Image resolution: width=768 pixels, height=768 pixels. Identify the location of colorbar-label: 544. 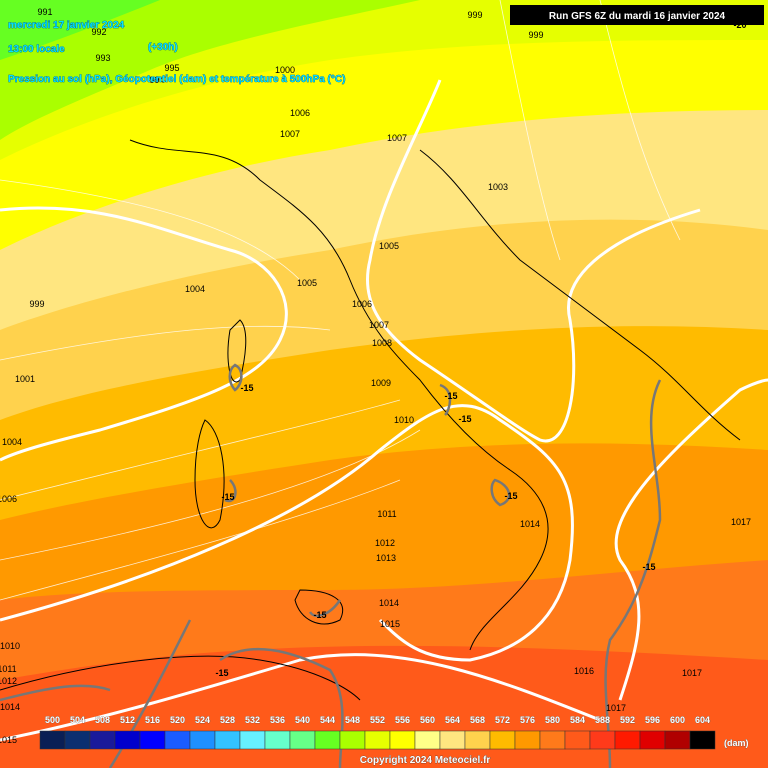
(327, 720).